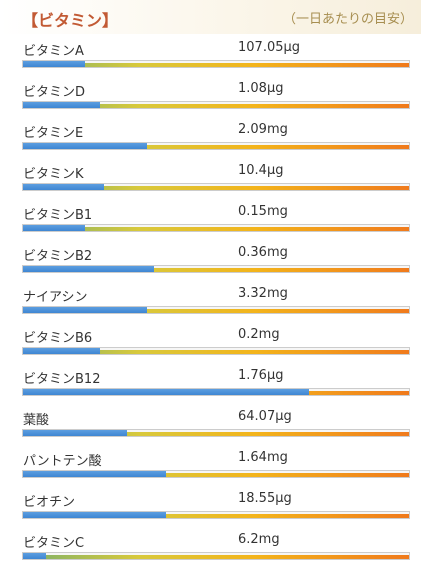 This screenshot has width=421, height=576. Describe the element at coordinates (210, 218) in the screenshot. I see `vitamin-row-b1: ビタミンB1 0.15mg` at that location.